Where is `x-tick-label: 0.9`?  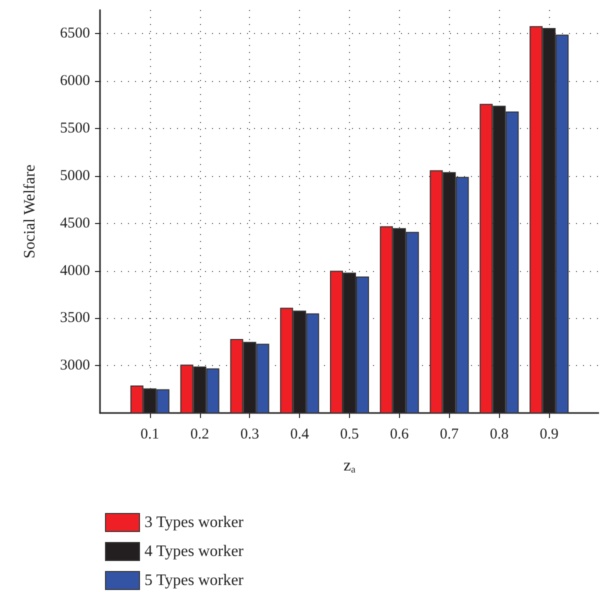 x-tick-label: 0.9 is located at coordinates (549, 434).